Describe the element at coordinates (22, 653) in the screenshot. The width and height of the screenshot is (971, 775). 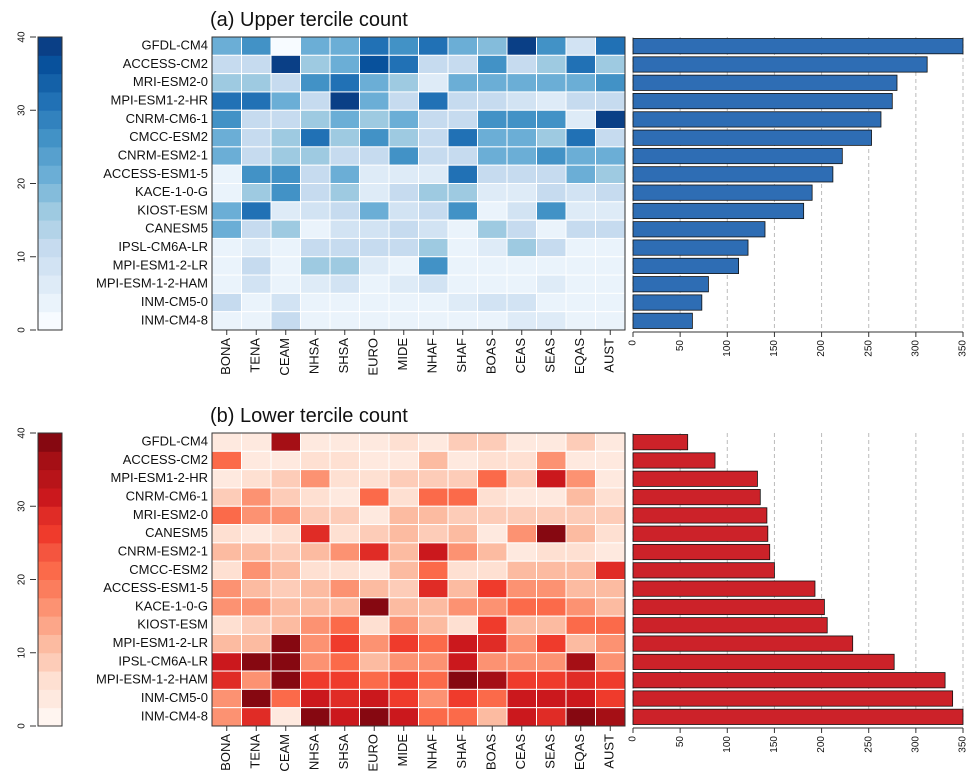
I see `colorbar-tick-label: 10` at that location.